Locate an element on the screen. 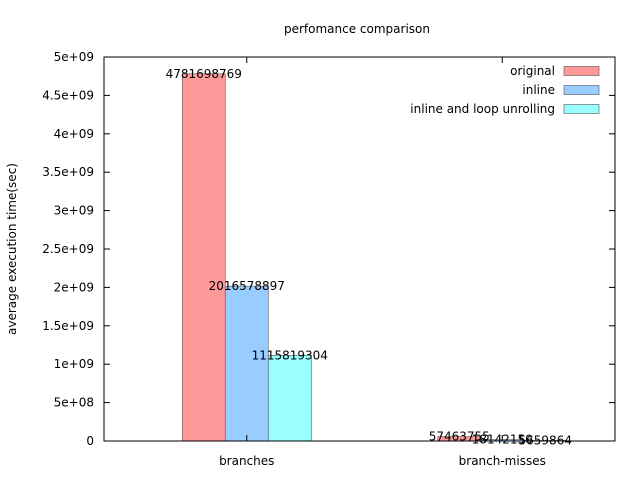 Image resolution: width=640 pixels, height=480 pixels. y-tick-label: 4e+09 is located at coordinates (74, 134).